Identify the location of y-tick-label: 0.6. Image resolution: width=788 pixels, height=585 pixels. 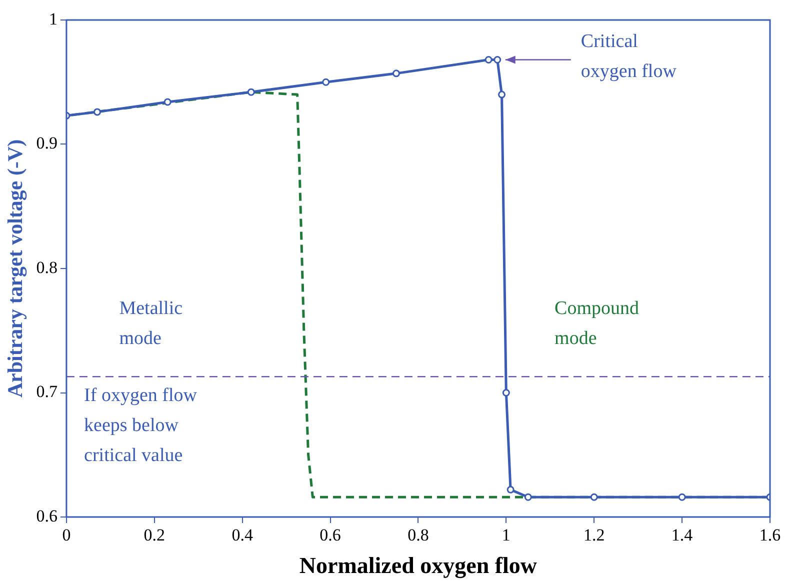
(47, 516).